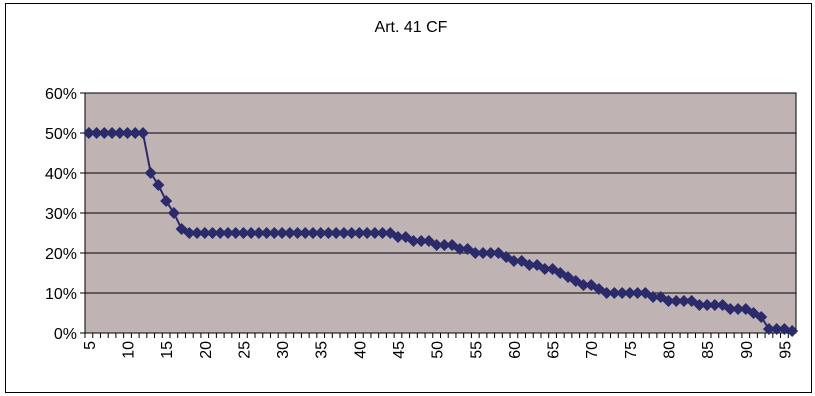  What do you see at coordinates (515, 350) in the screenshot?
I see `x-tick-label: 60` at bounding box center [515, 350].